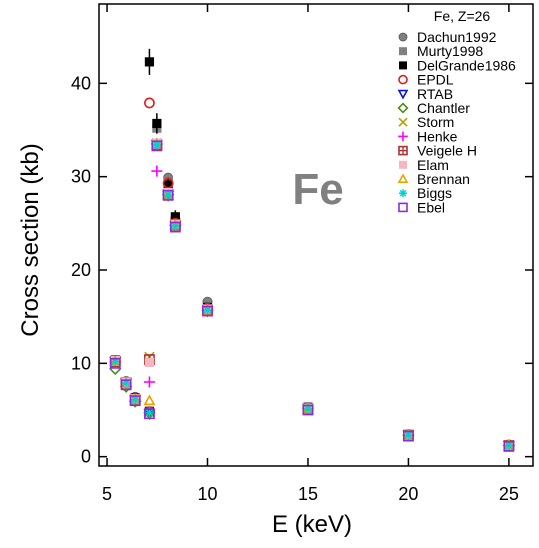  What do you see at coordinates (317, 189) in the screenshot?
I see `element-label: Fe` at bounding box center [317, 189].